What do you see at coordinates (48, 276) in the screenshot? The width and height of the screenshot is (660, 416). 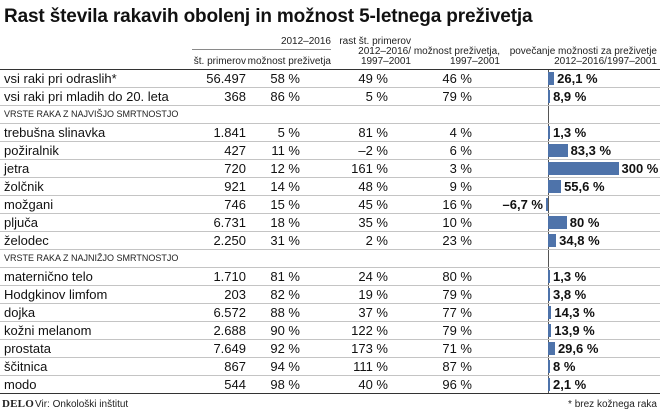 I see `row-label: maternično telo` at bounding box center [48, 276].